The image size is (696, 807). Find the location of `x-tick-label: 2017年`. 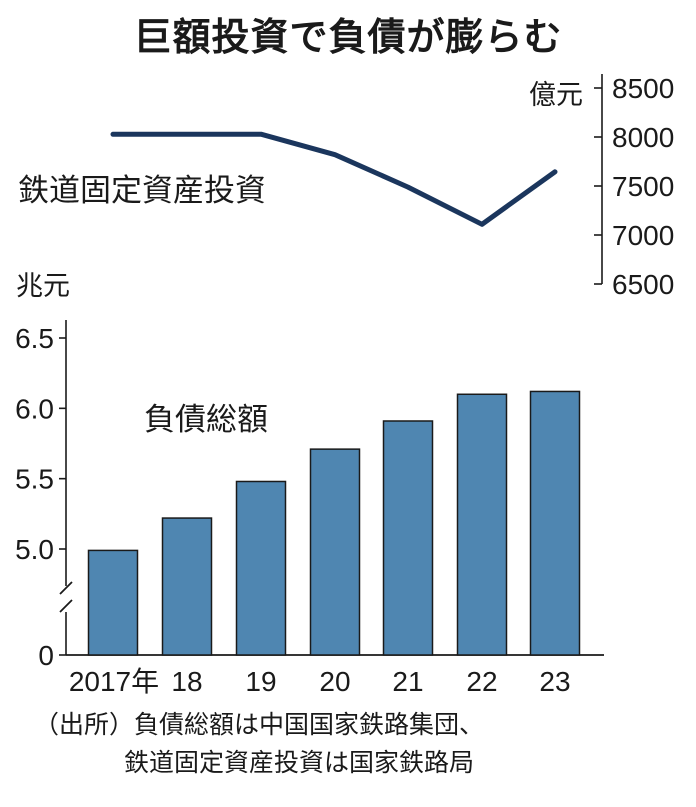

x-tick-label: 2017年 is located at coordinates (114, 681).